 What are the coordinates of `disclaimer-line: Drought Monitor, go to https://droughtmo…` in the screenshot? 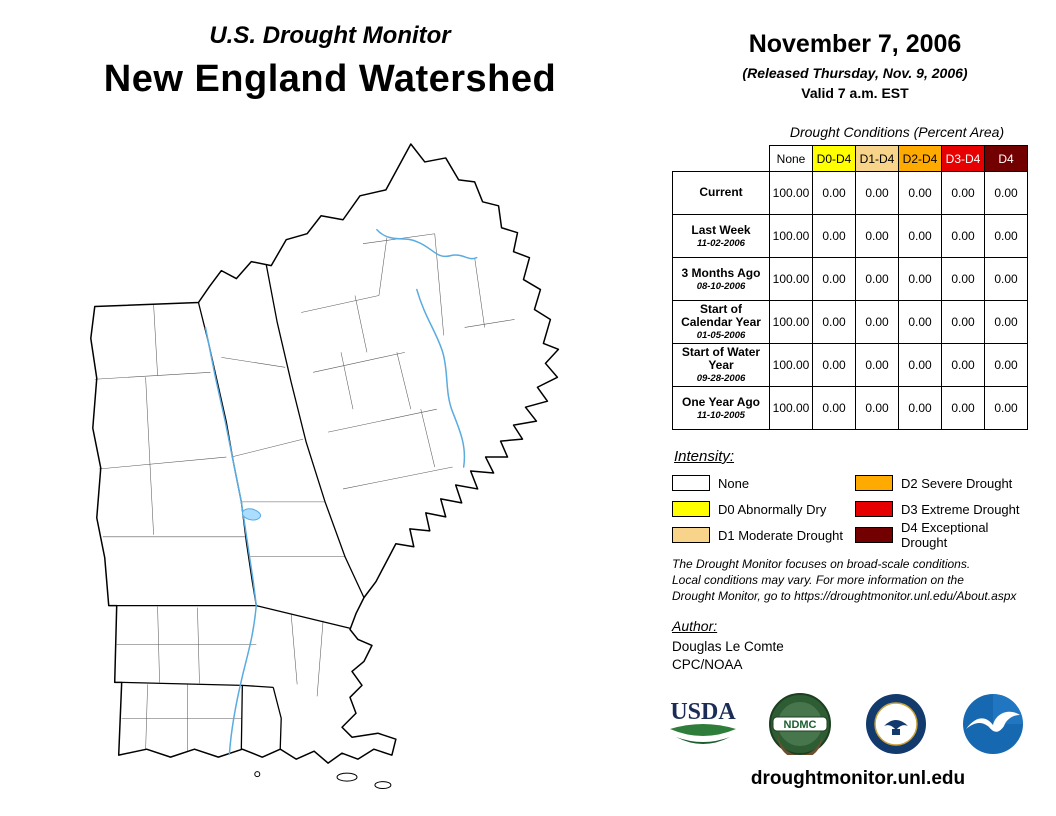 It's located at (844, 596).